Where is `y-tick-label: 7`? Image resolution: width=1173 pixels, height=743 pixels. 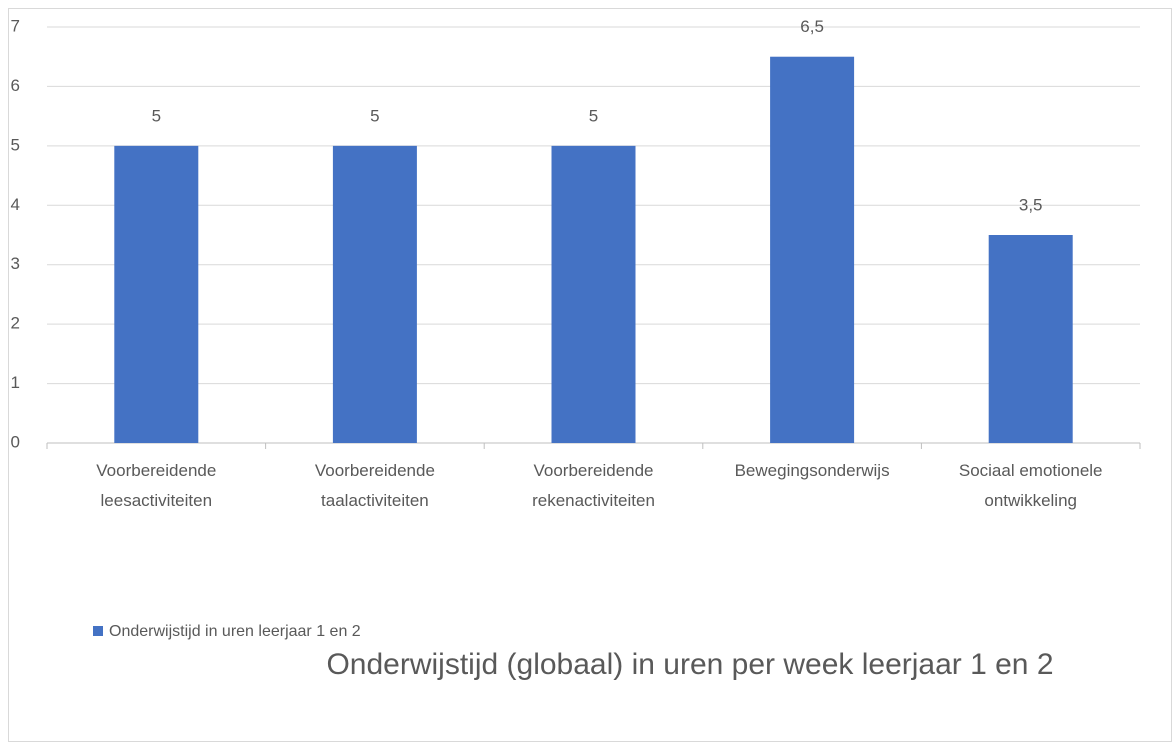
y-tick-label: 7 is located at coordinates (15, 25).